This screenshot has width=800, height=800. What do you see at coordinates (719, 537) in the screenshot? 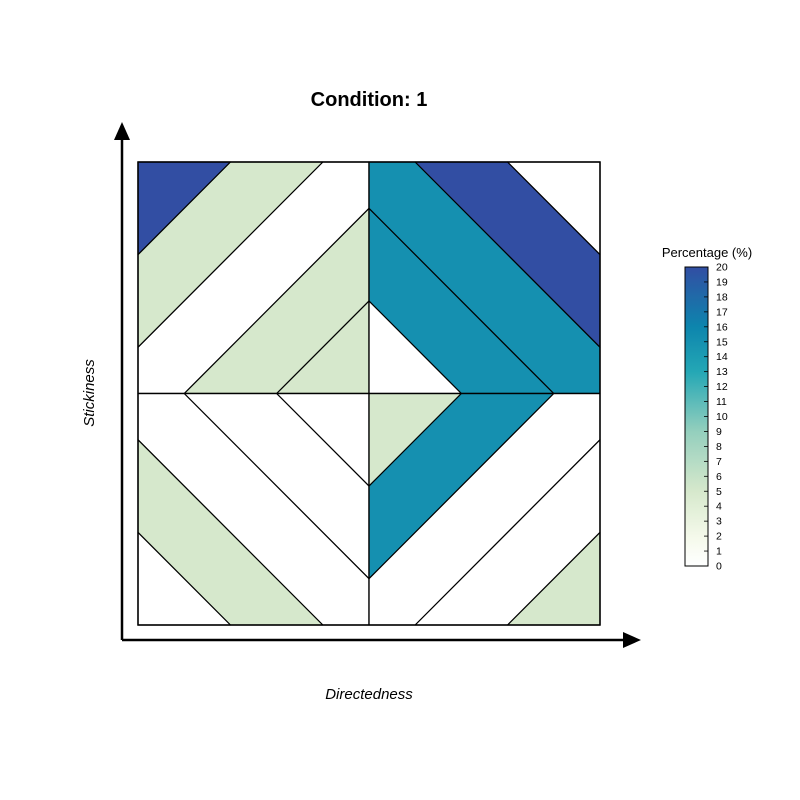
I see `colorbar-tick-label: 2` at bounding box center [719, 537].